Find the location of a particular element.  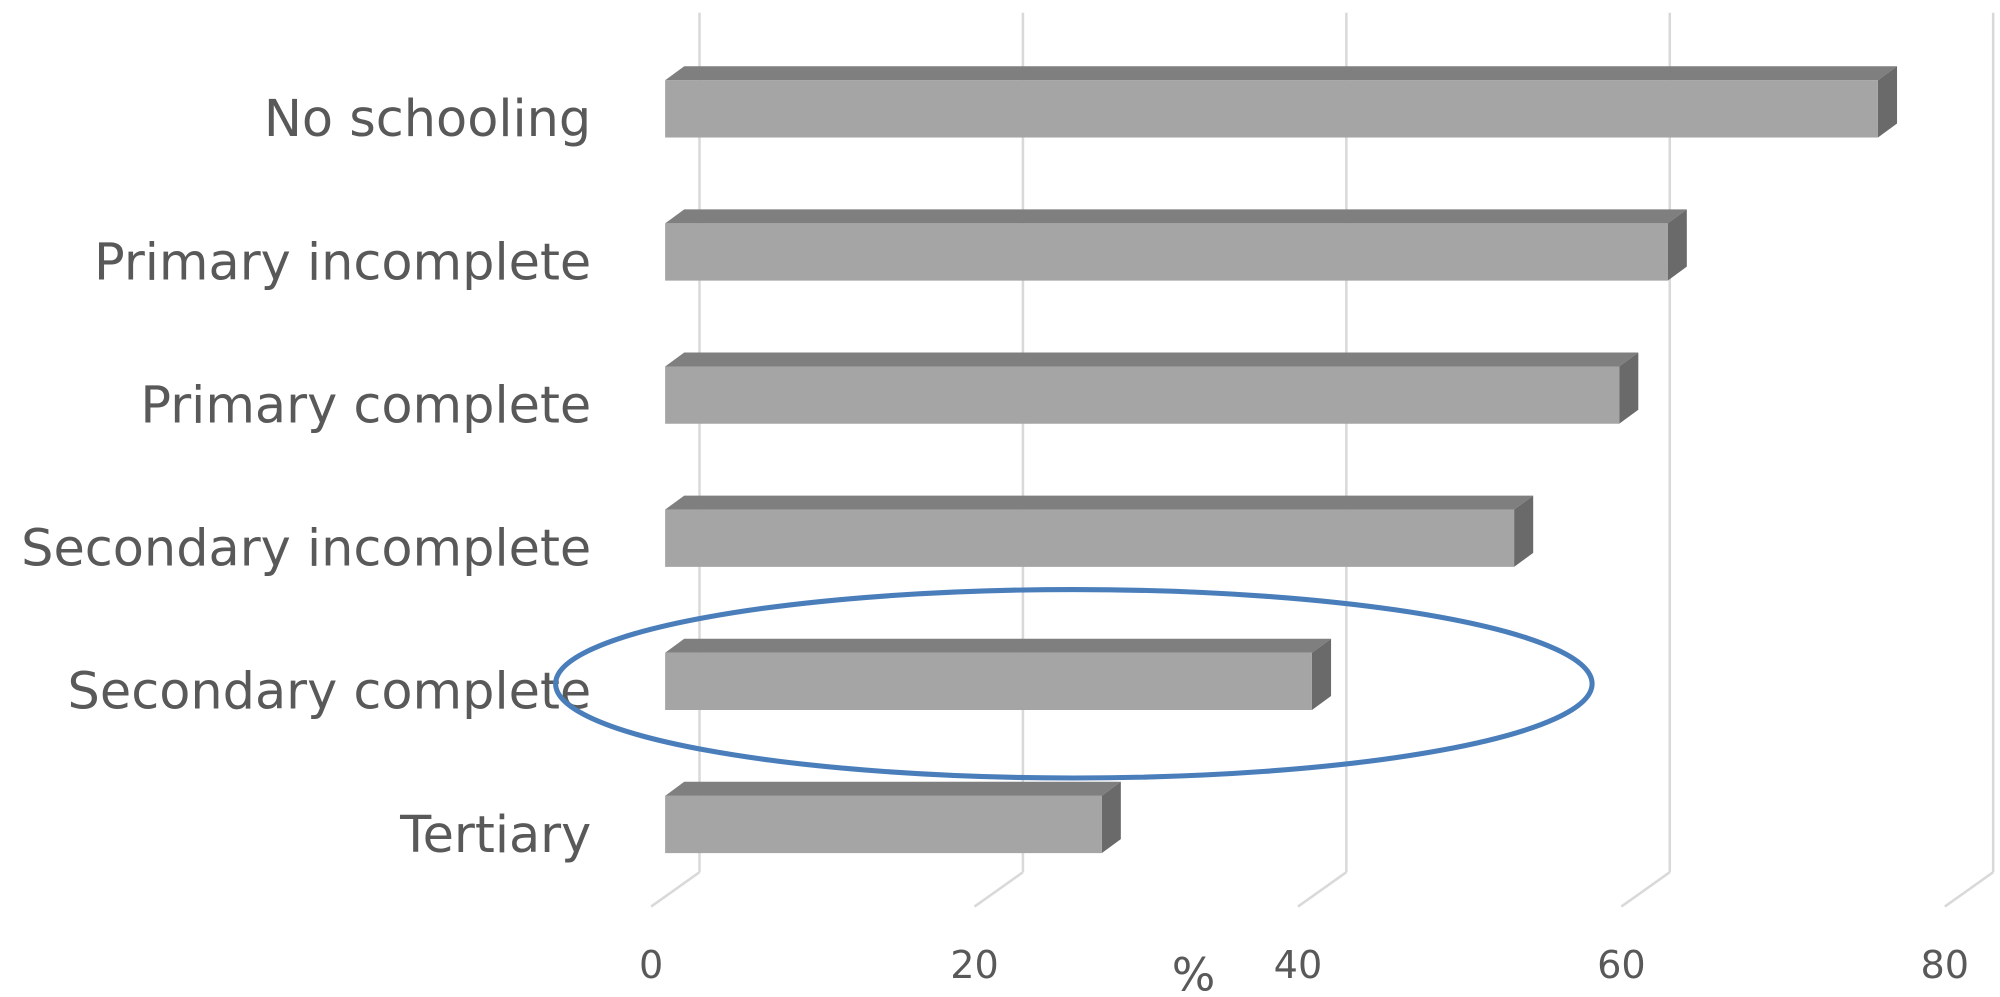

x-axis-label: % is located at coordinates (1194, 972).